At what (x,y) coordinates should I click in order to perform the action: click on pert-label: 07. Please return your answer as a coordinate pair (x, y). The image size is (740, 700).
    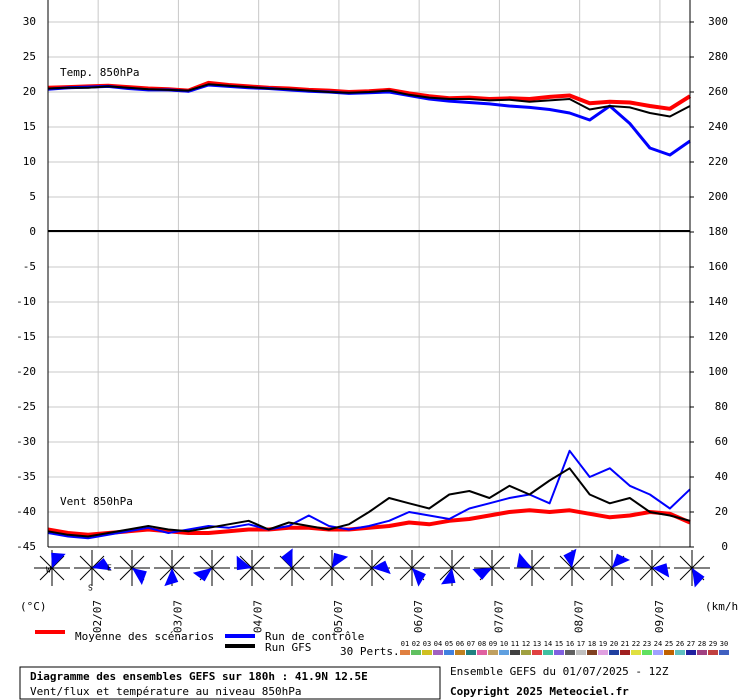
    Looking at the image, I should click on (471, 644).